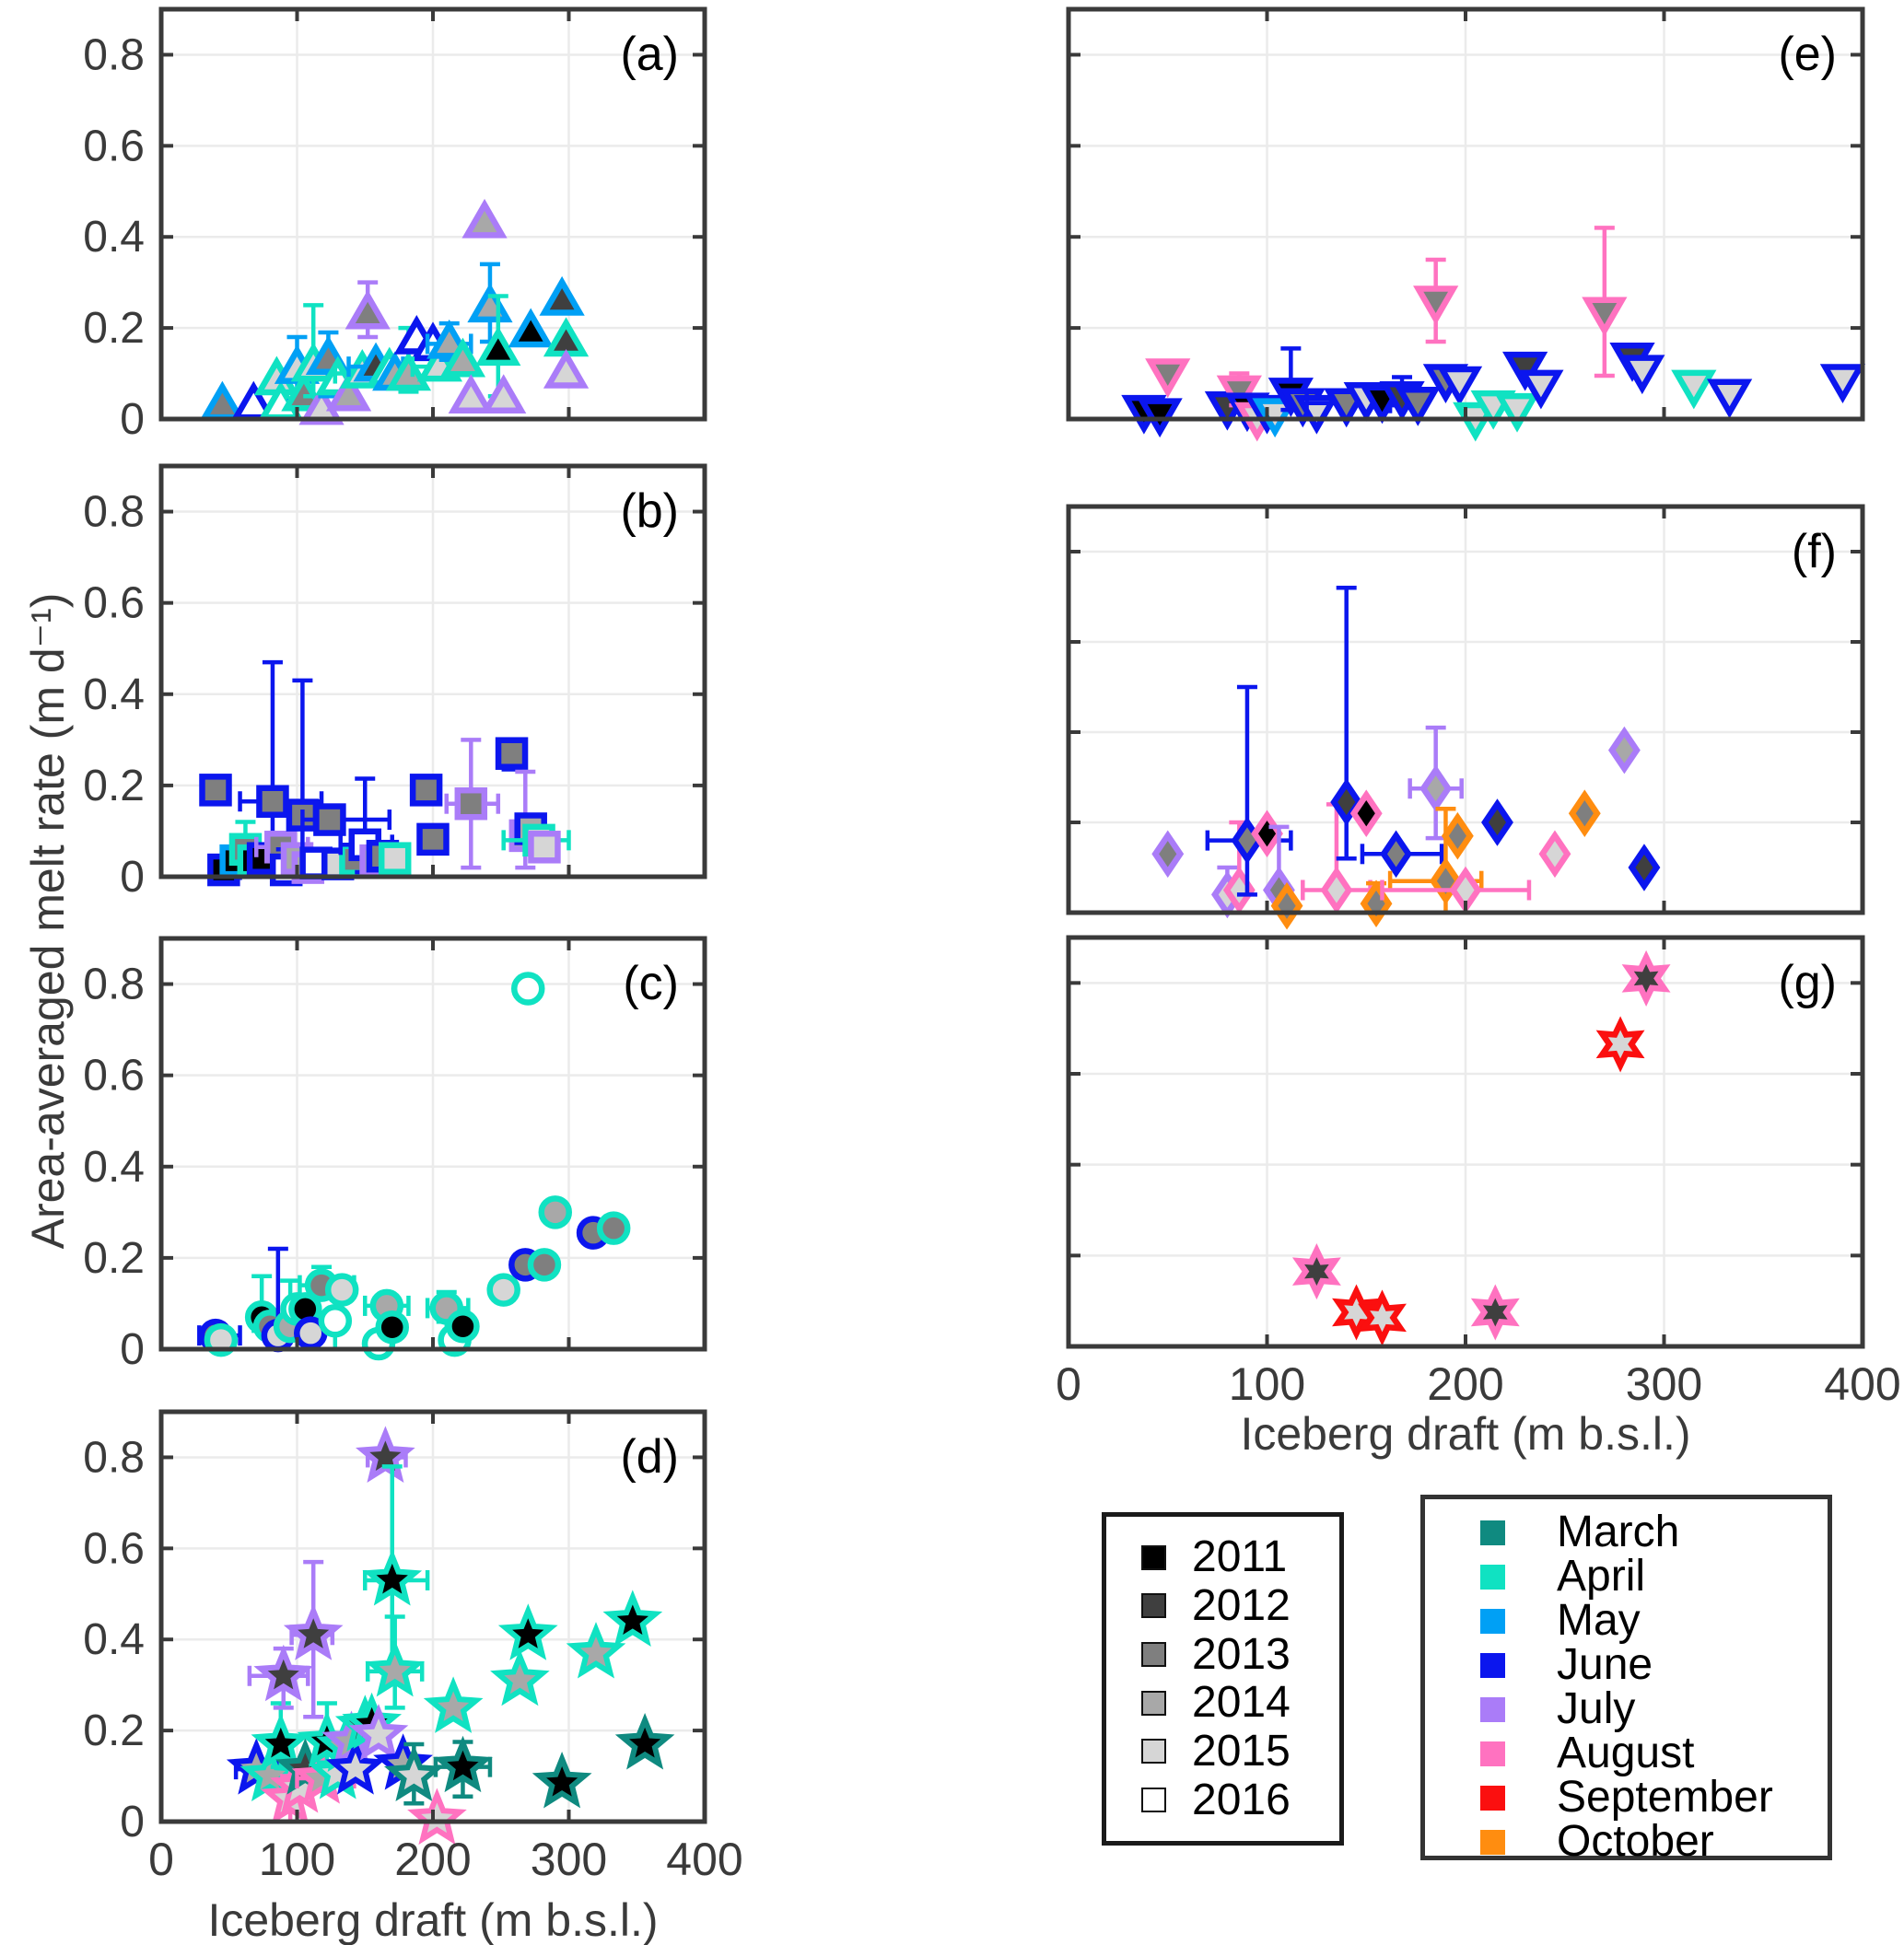 The image size is (1904, 1945). I want to click on legend-month-label: September, so click(1665, 1797).